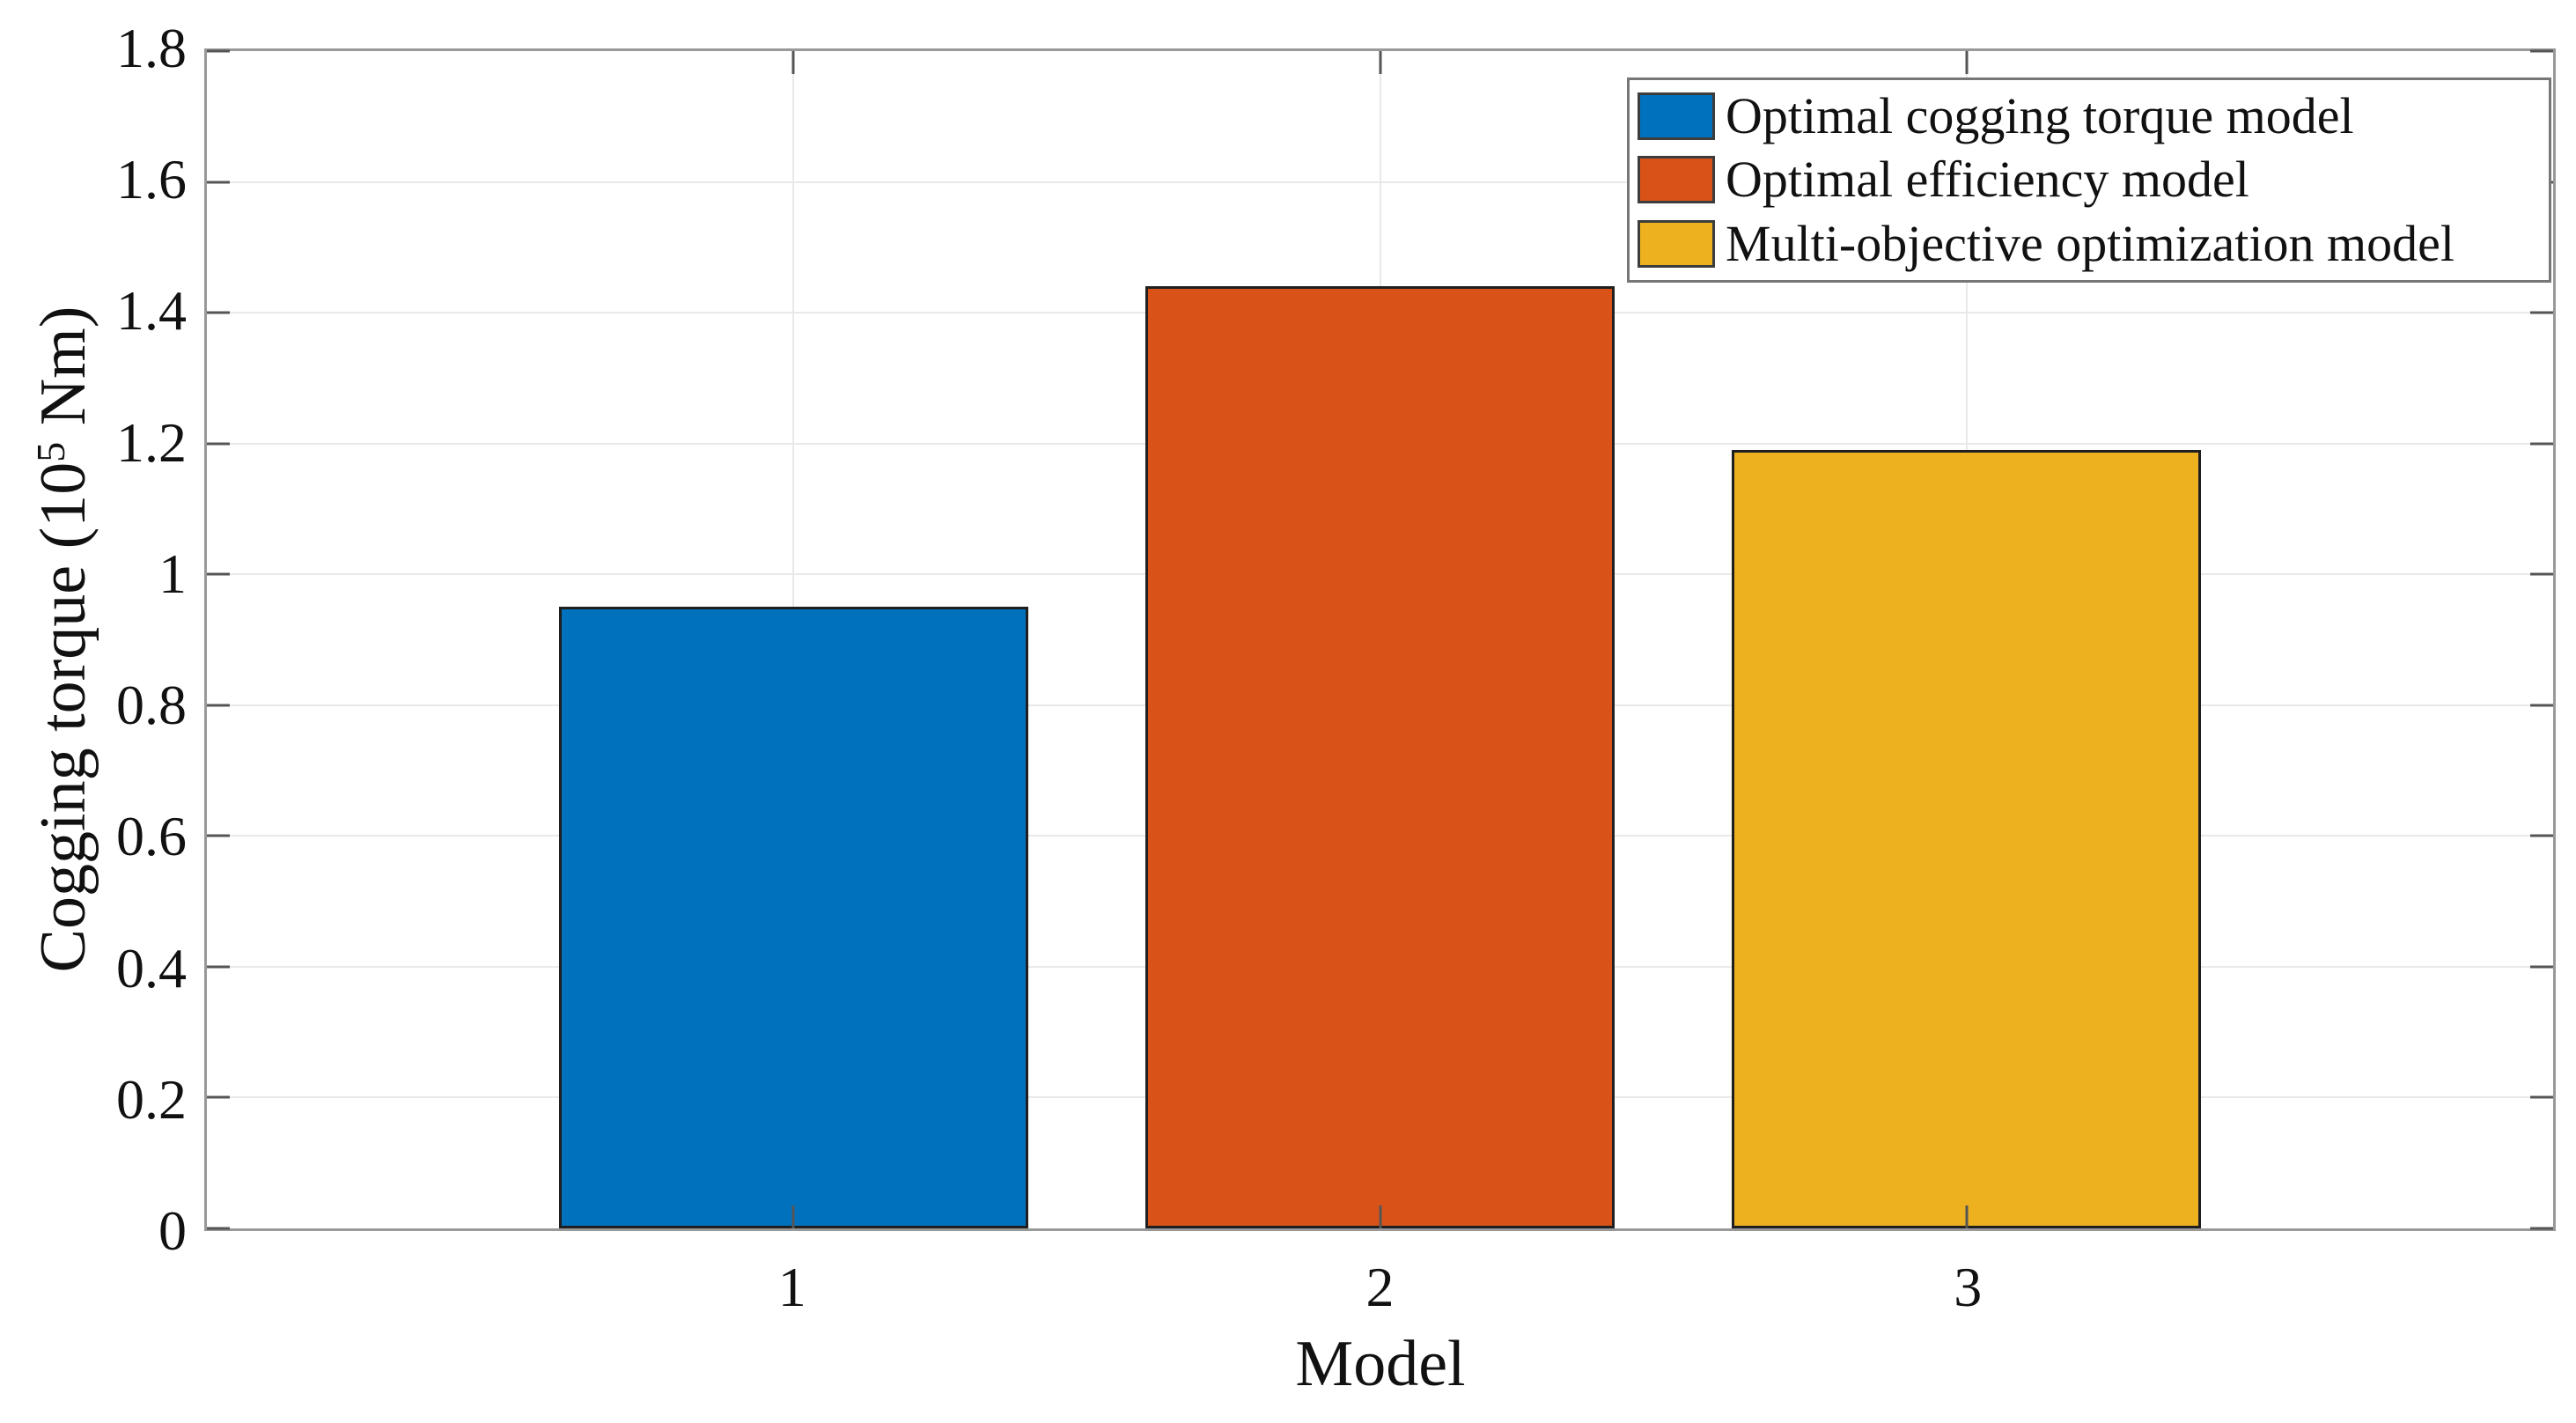 The image size is (2576, 1423). What do you see at coordinates (151, 1099) in the screenshot?
I see `y-tick-label: 0.2` at bounding box center [151, 1099].